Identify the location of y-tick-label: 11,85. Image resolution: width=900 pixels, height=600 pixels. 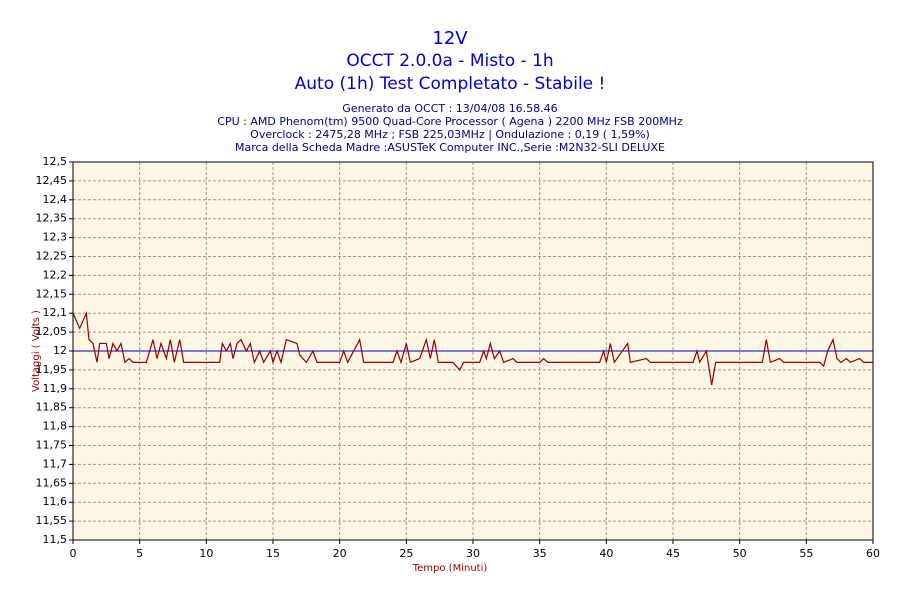
(52, 407).